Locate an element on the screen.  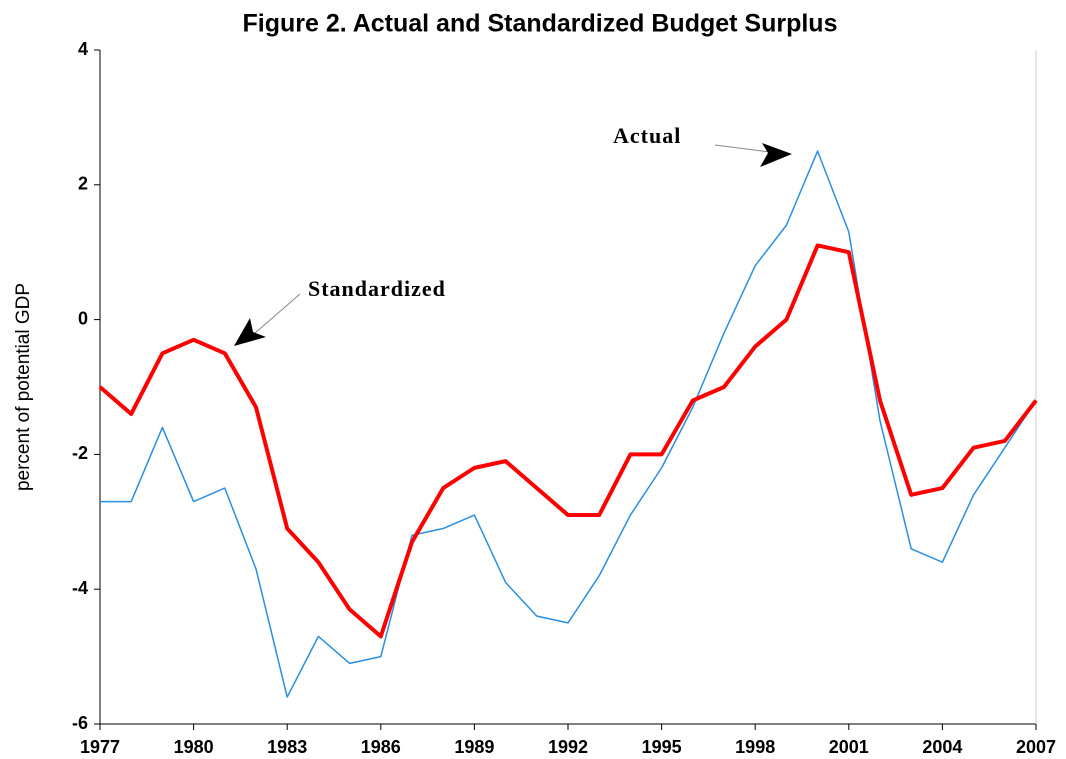
x-tick-label: 2001 is located at coordinates (849, 747).